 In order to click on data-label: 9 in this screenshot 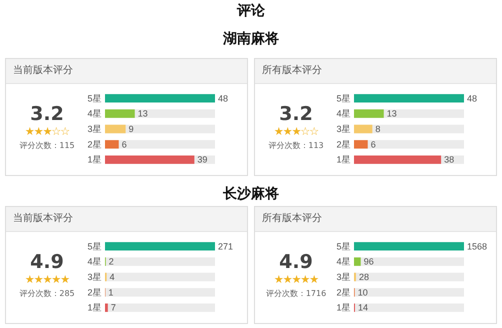, I will do `click(131, 129)`.